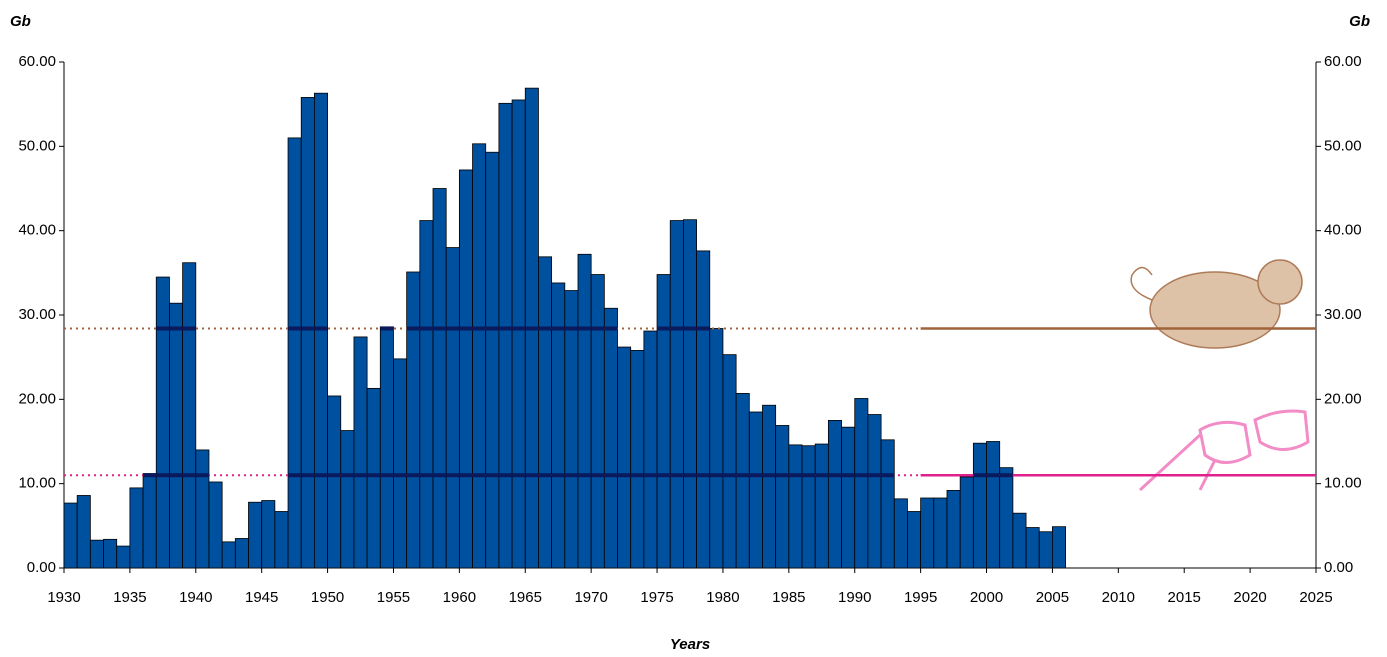 This screenshot has width=1387, height=657. What do you see at coordinates (854, 597) in the screenshot?
I see `x-tick-label: 1990` at bounding box center [854, 597].